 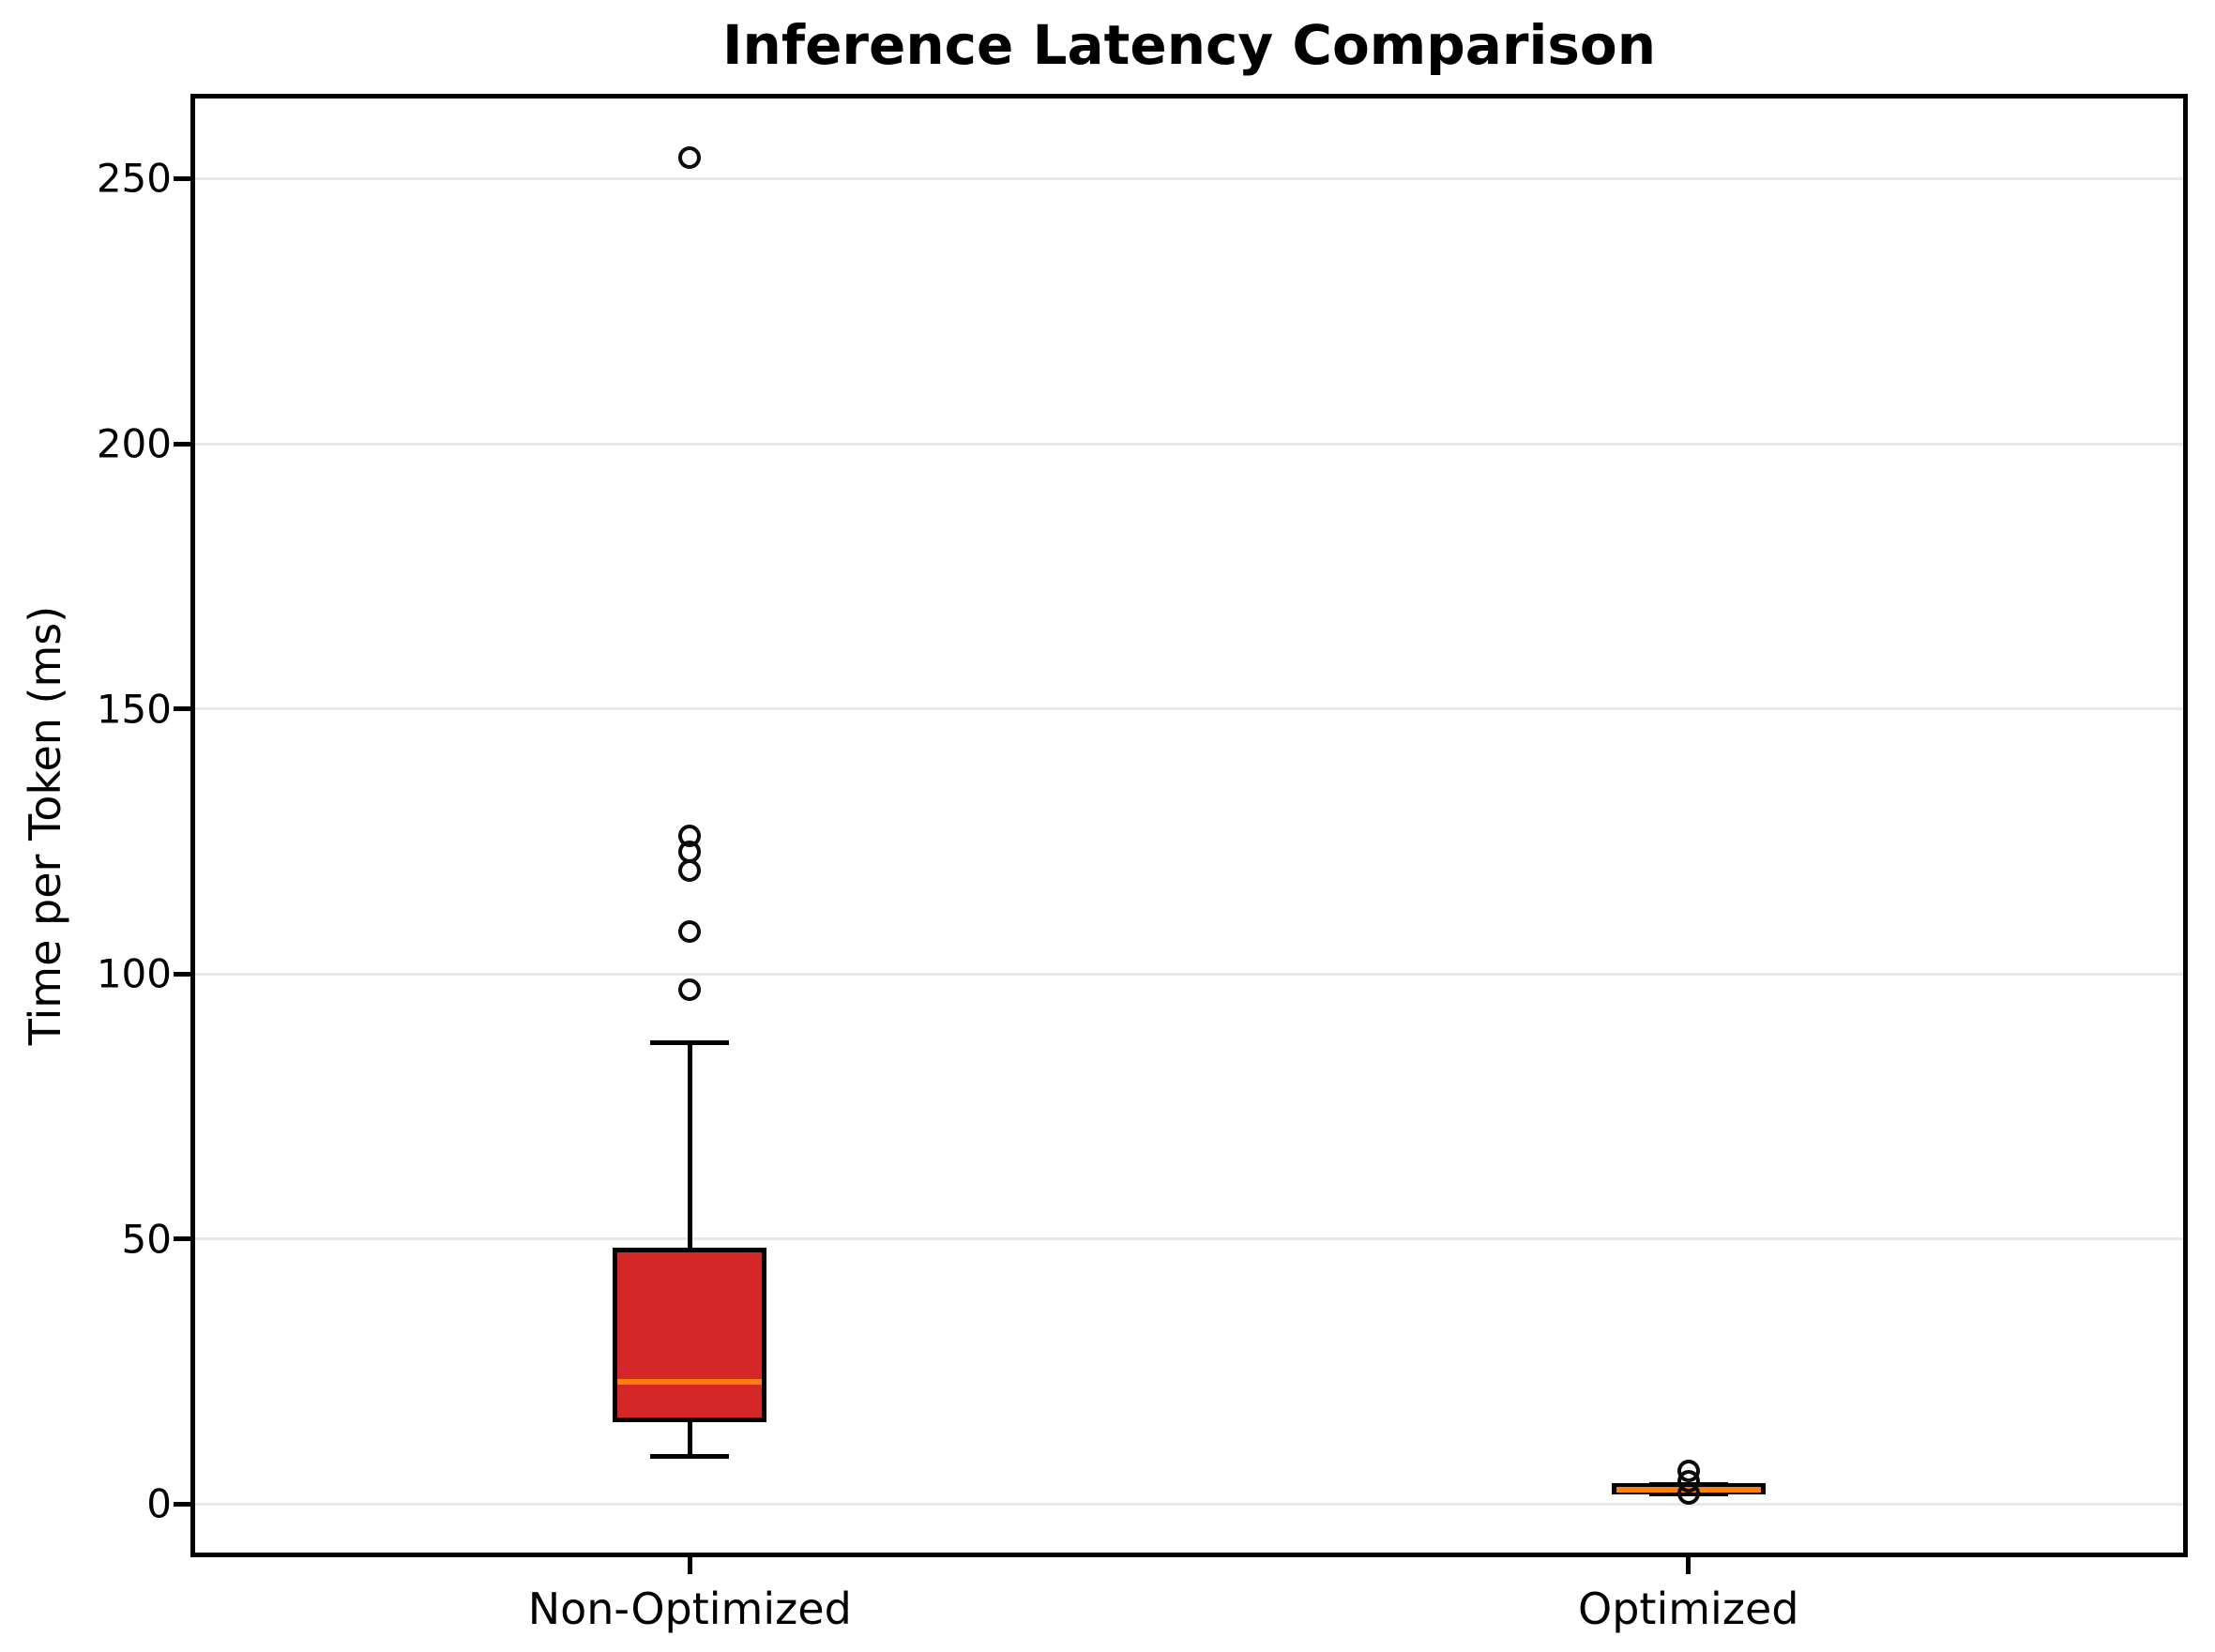 I want to click on whisker-cap-upper, so click(x=690, y=1043).